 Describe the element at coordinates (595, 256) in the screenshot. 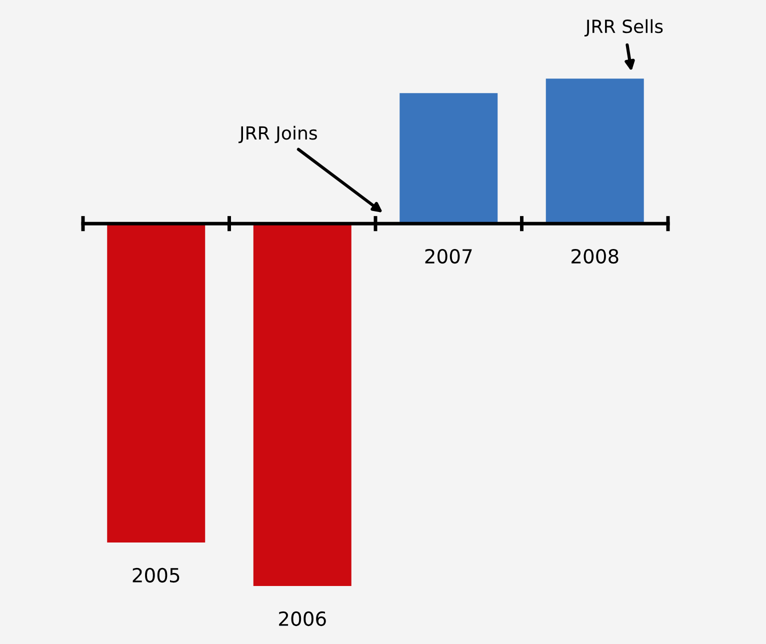

I see `x-tick-label: 2008` at that location.